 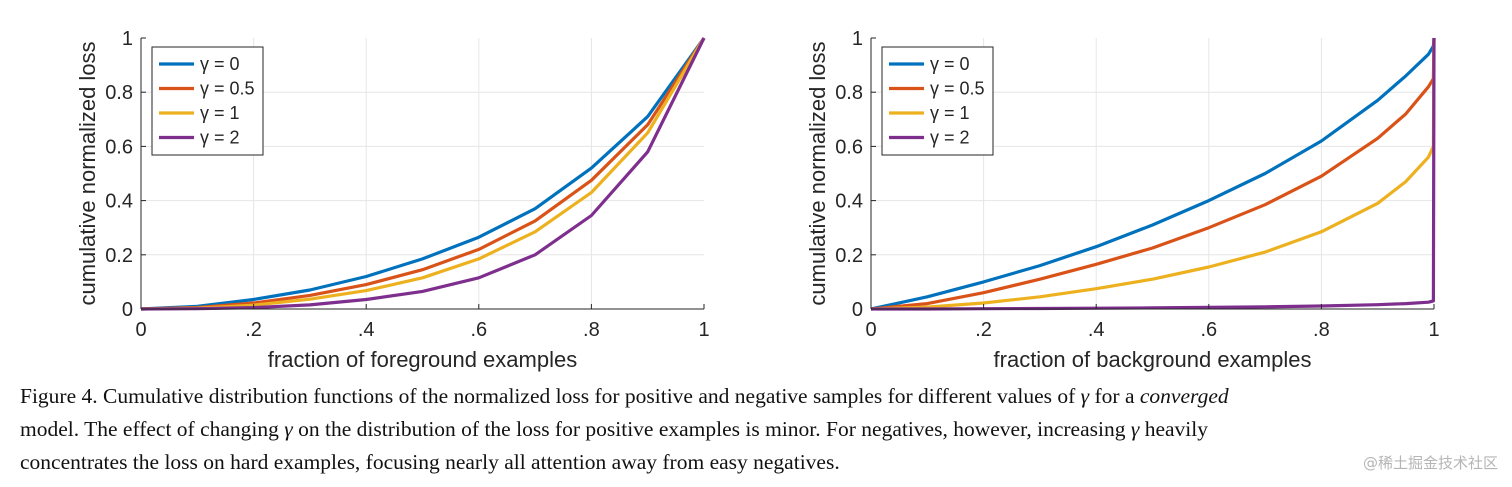 What do you see at coordinates (1430, 463) in the screenshot?
I see `watermark: @稀土掘金技术社区` at bounding box center [1430, 463].